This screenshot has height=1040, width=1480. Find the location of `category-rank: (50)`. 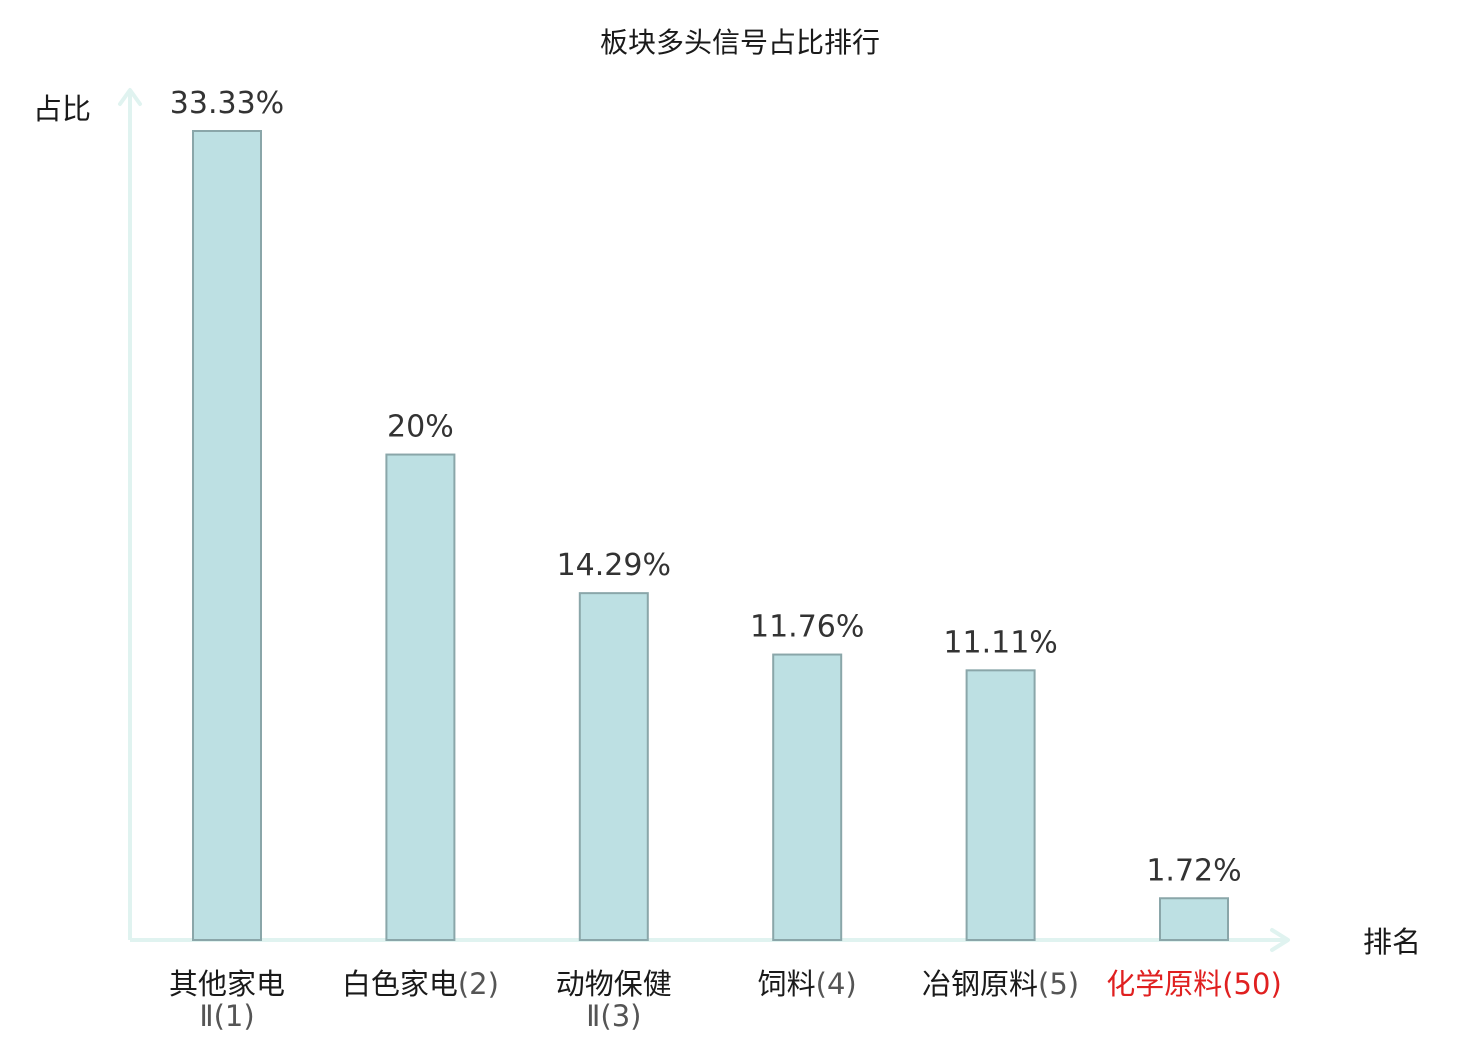

category-rank: (50) is located at coordinates (1252, 984).